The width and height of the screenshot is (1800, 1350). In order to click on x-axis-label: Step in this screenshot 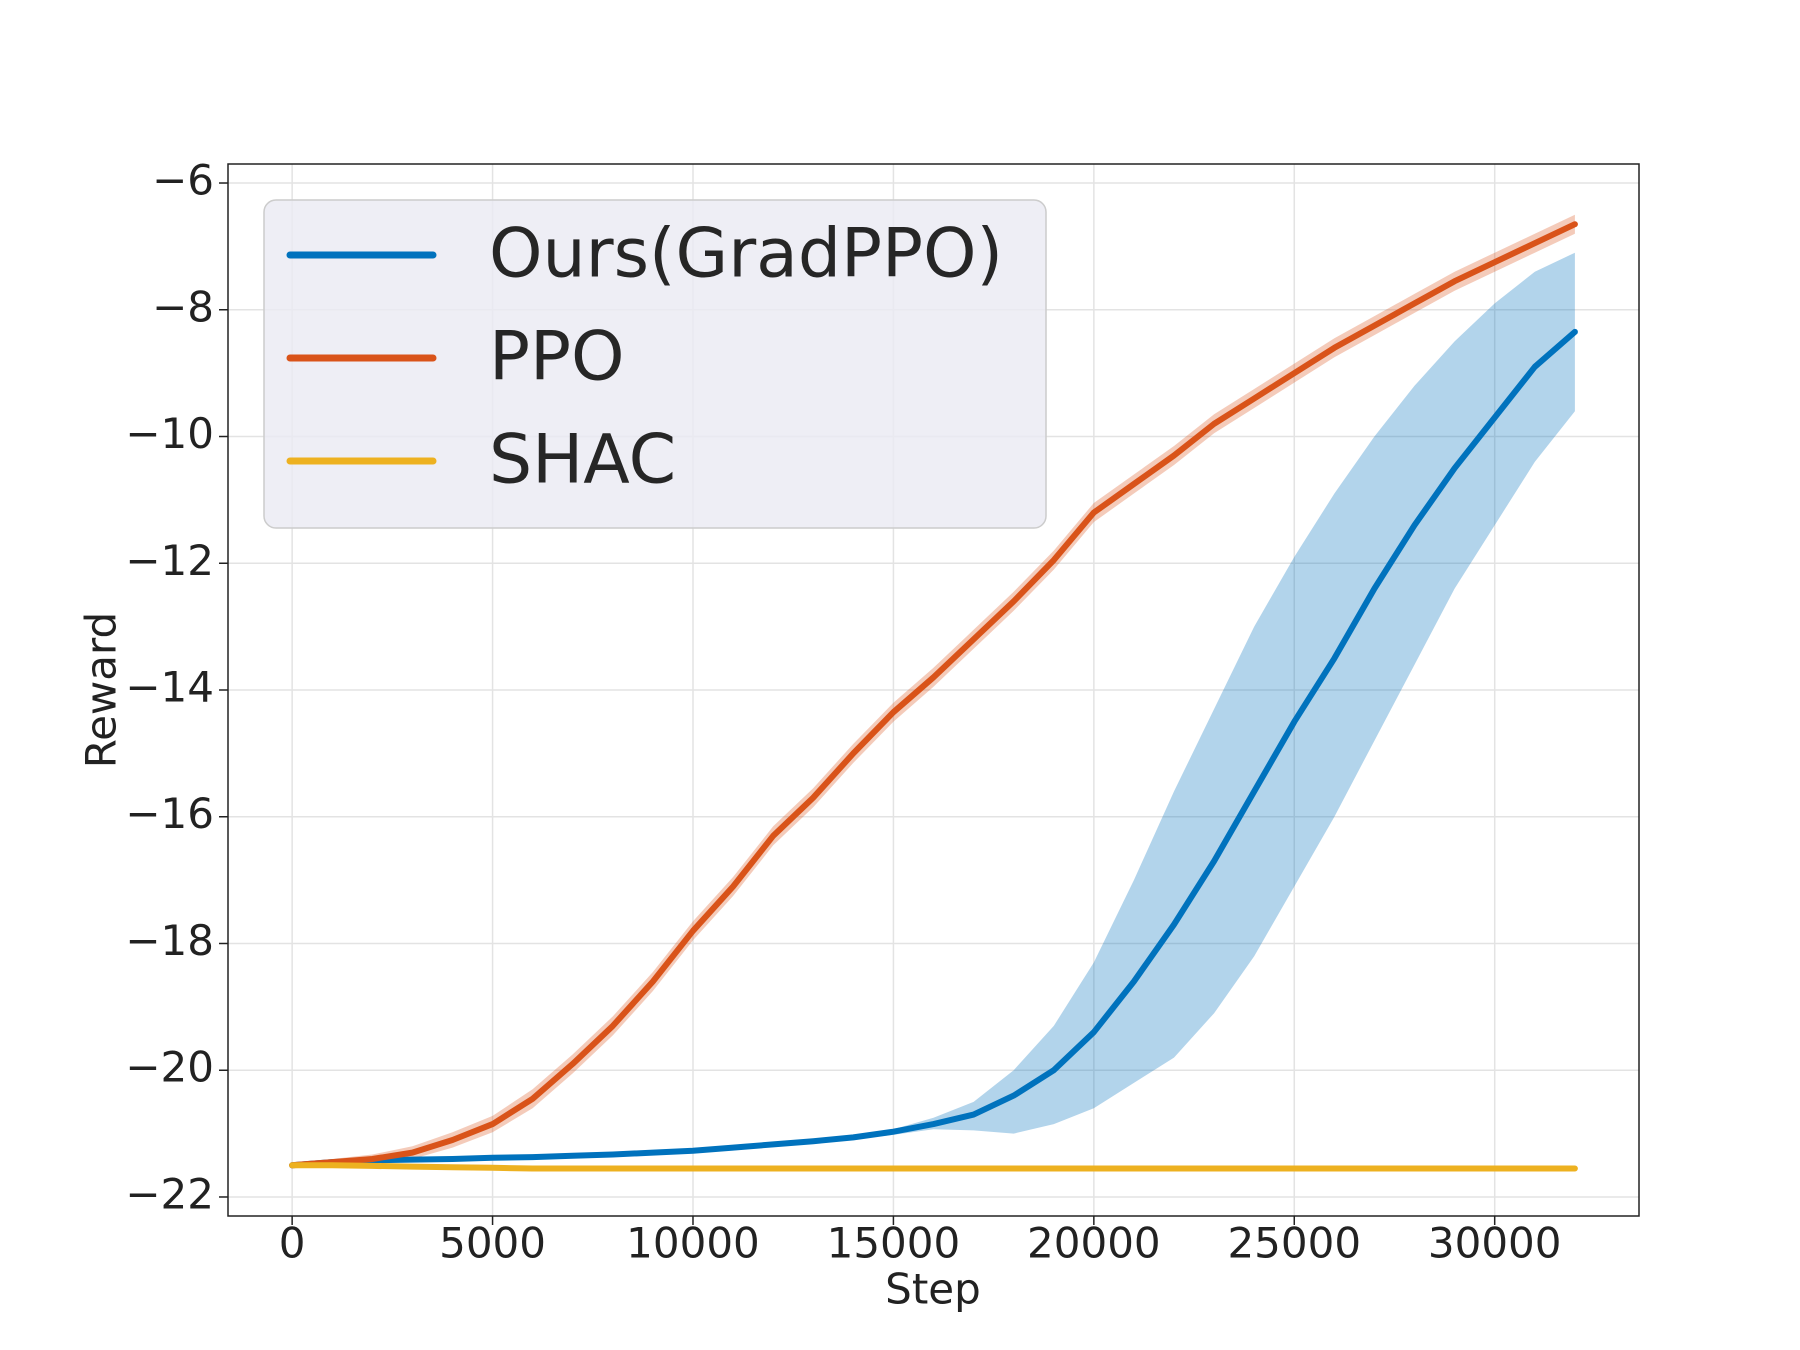, I will do `click(933, 1289)`.